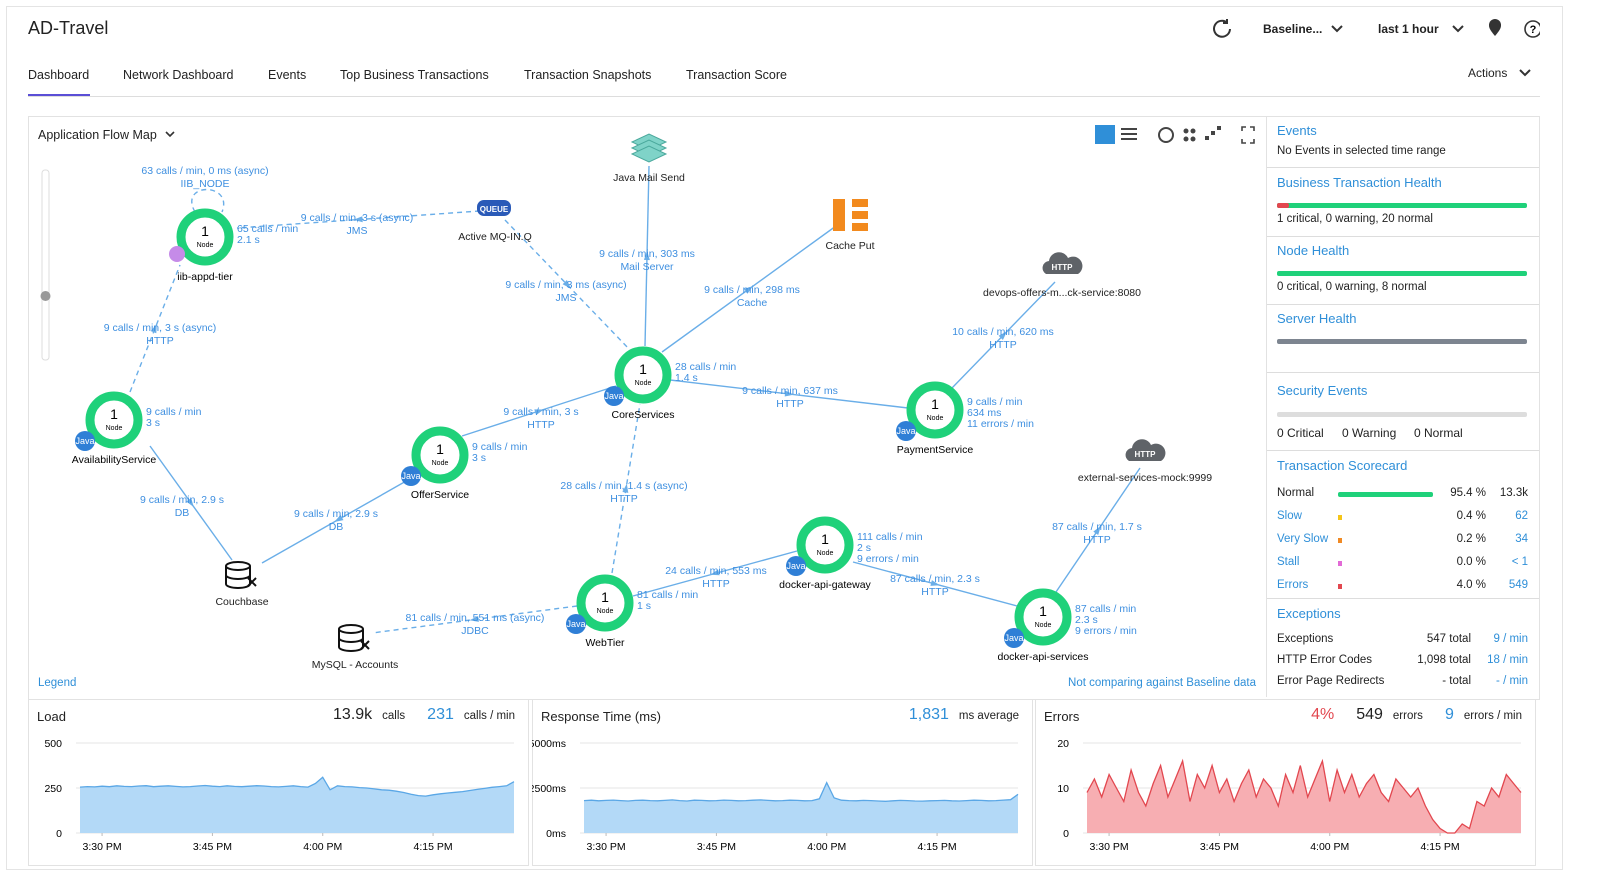  Describe the element at coordinates (1369, 714) in the screenshot. I see `summary-item: 549` at that location.